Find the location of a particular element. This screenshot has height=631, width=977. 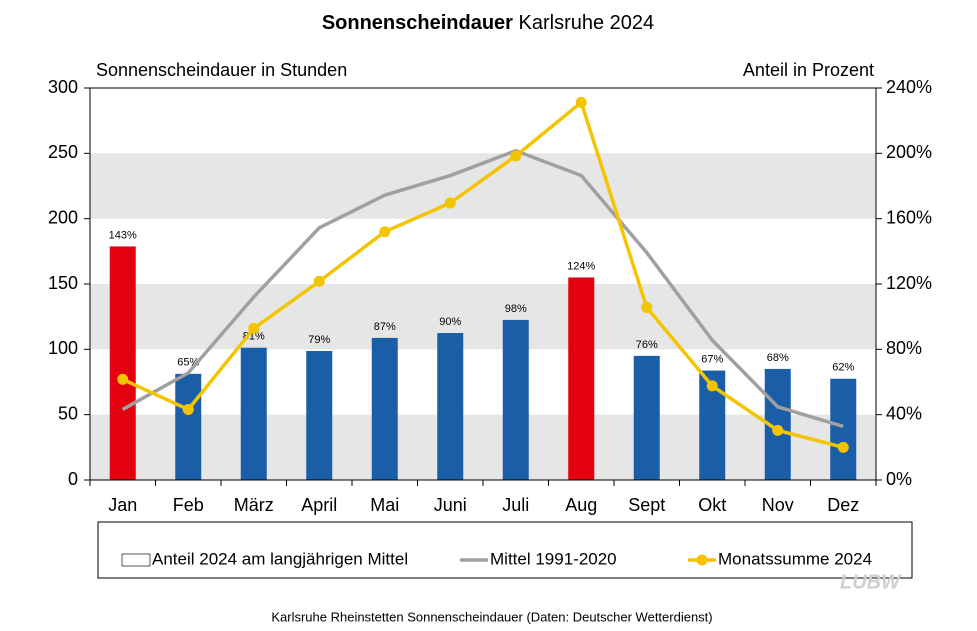

y-tick-label: 100 is located at coordinates (63, 348).